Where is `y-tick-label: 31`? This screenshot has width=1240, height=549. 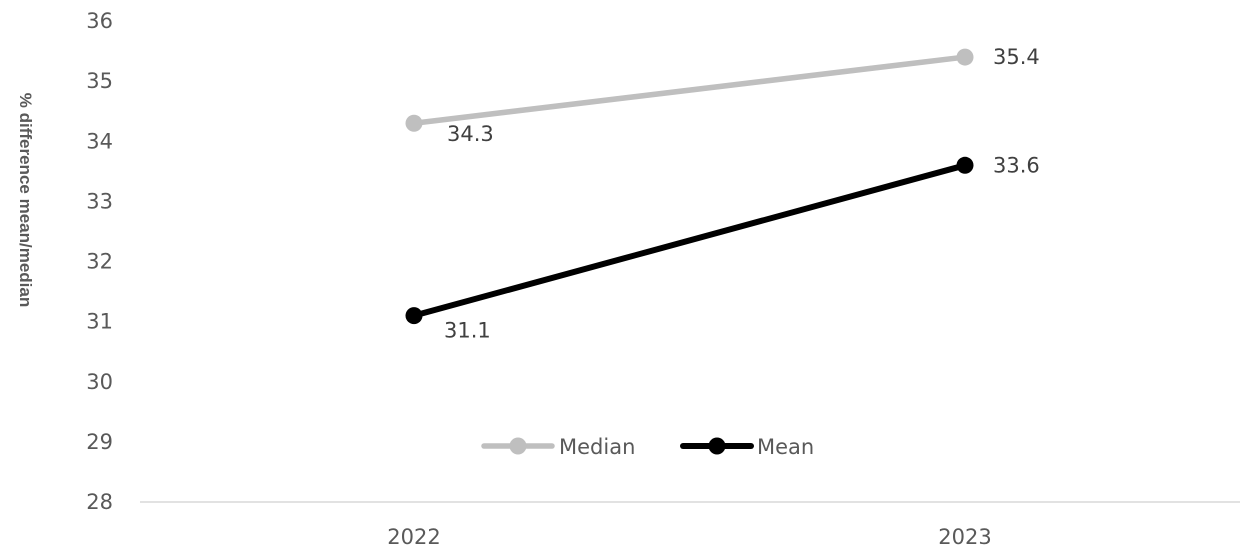
y-tick-label: 31 is located at coordinates (99, 322).